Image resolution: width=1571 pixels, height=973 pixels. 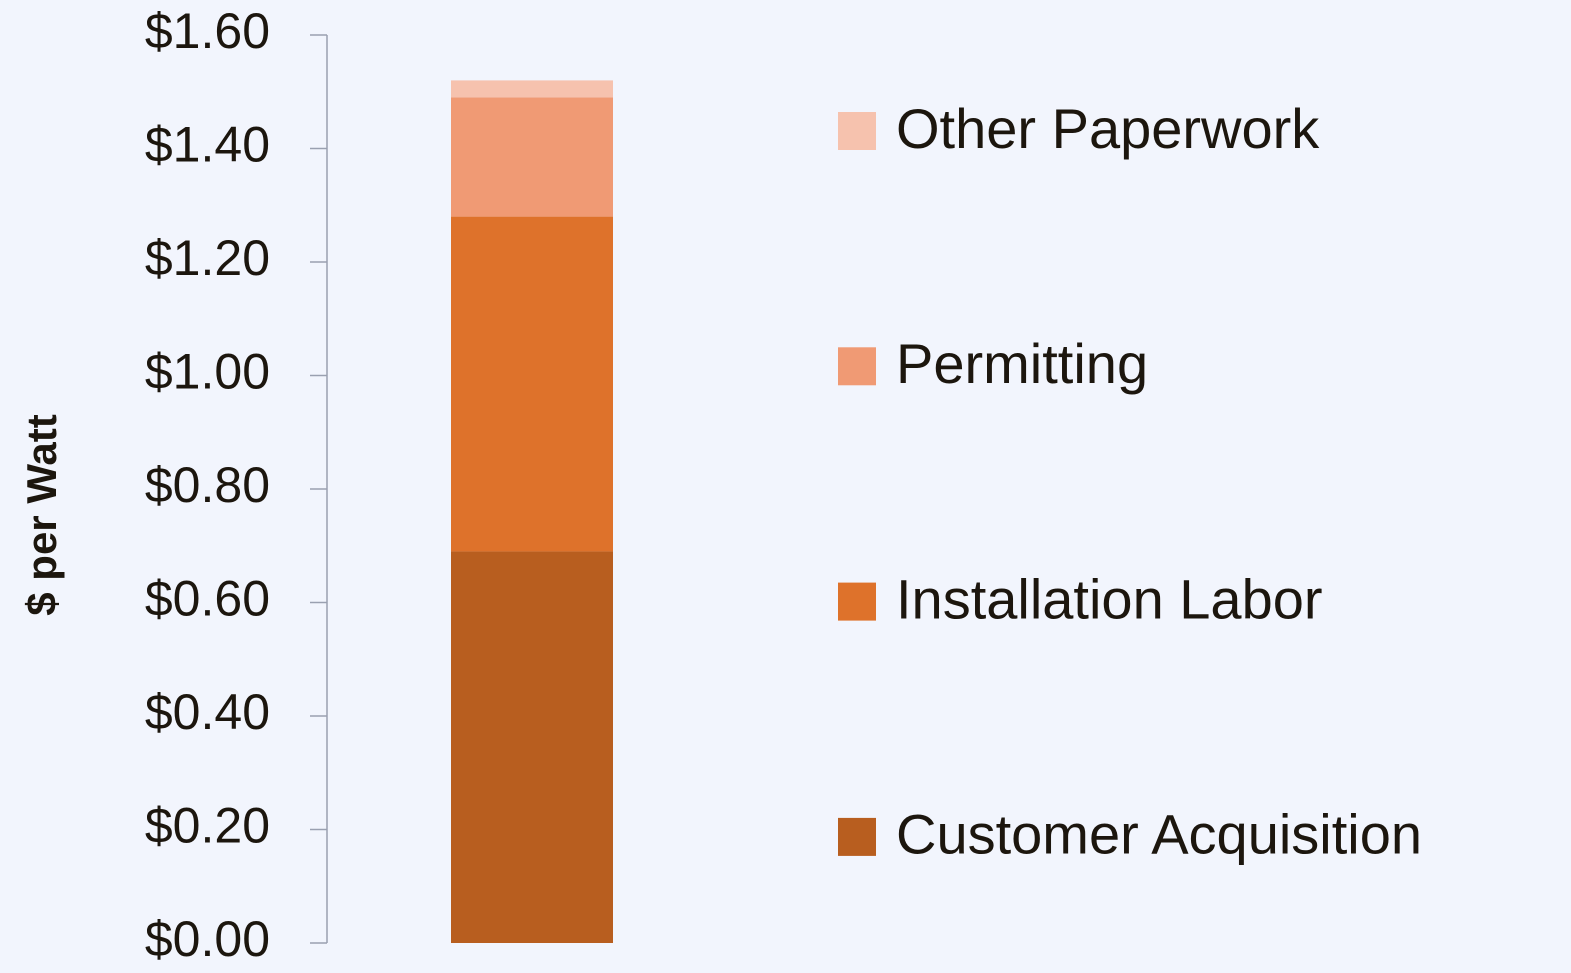 What do you see at coordinates (1109, 598) in the screenshot?
I see `legend-label: Installation Labor` at bounding box center [1109, 598].